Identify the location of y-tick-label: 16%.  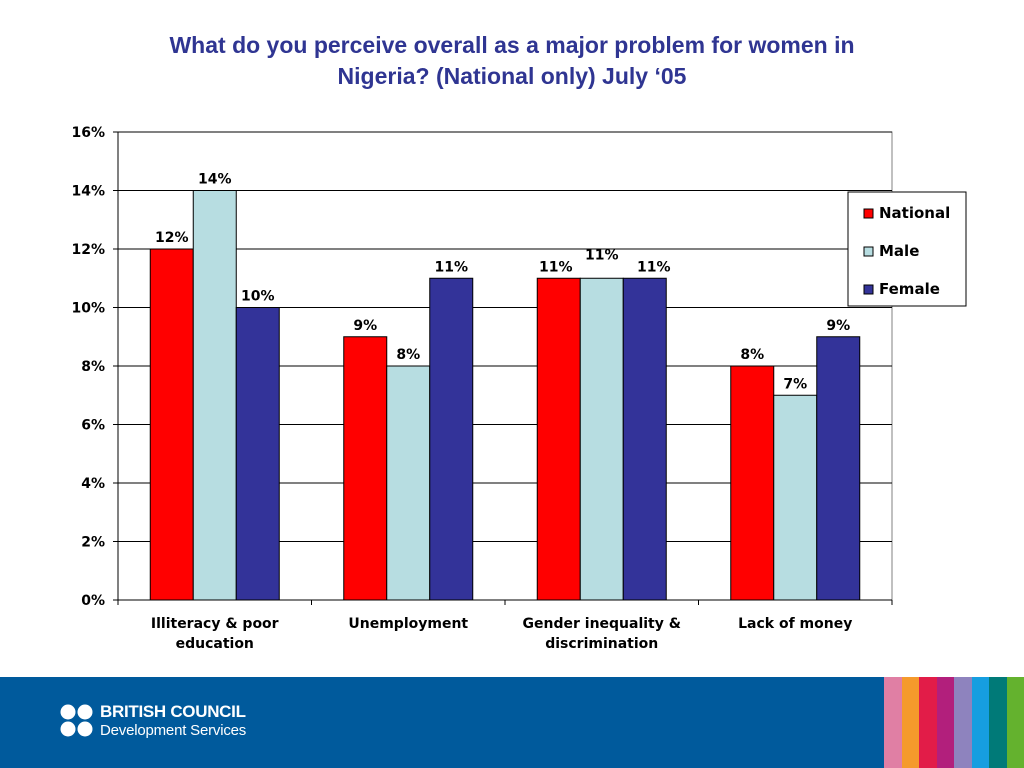
(88, 133).